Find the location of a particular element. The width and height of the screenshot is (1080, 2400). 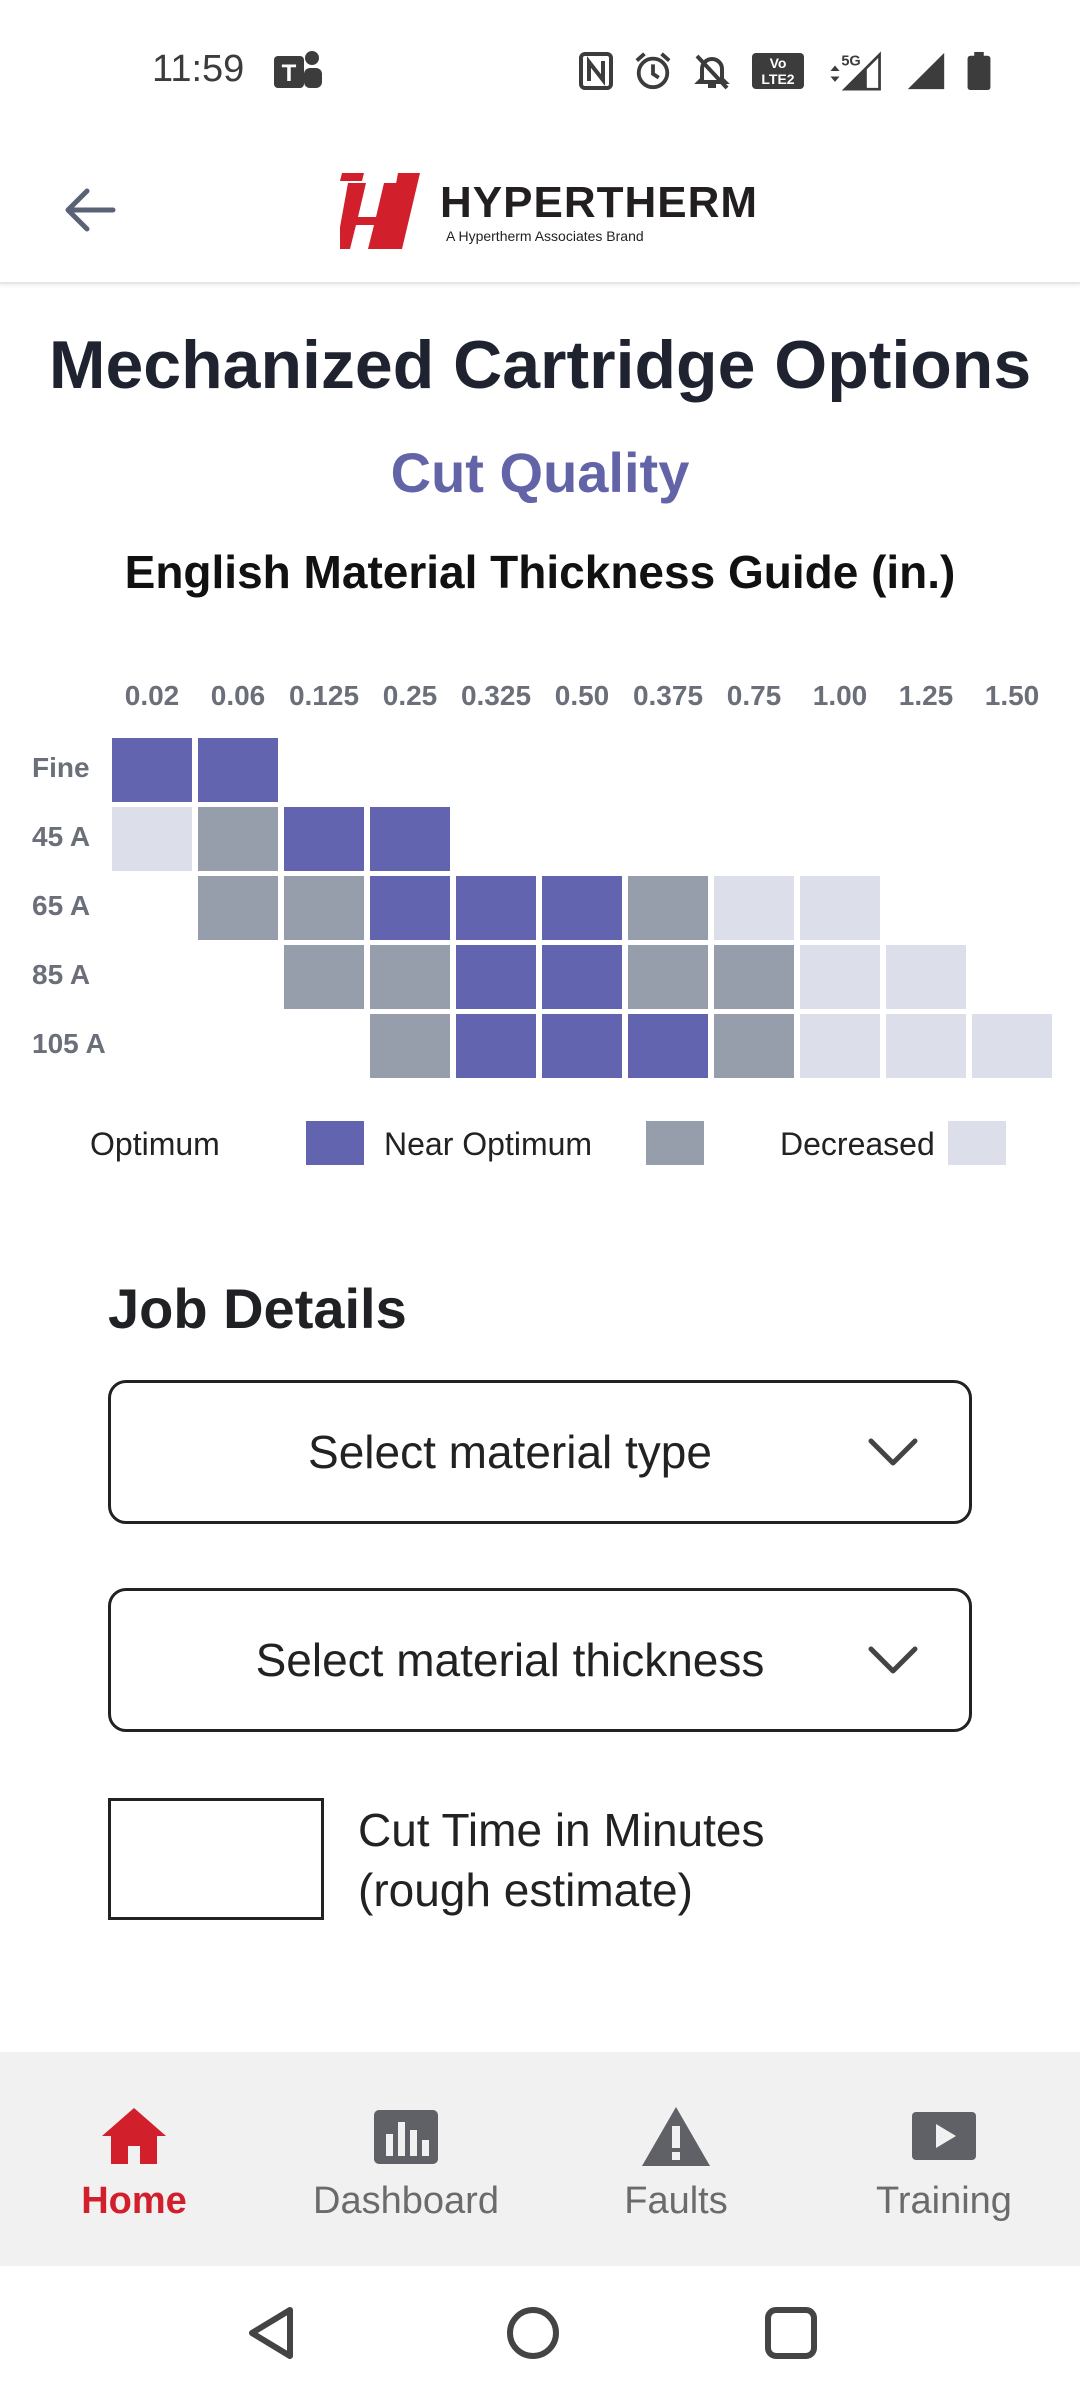

system-home-icon is located at coordinates (533, 2333).